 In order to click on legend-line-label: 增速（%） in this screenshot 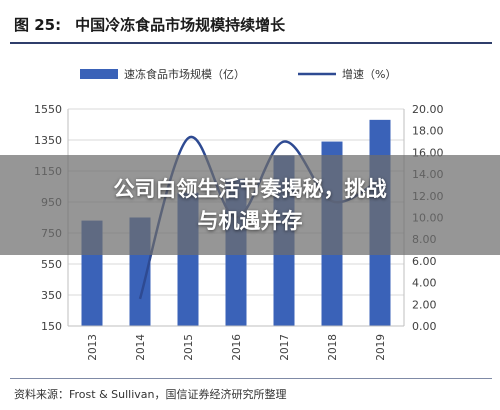, I will do `click(369, 74)`.